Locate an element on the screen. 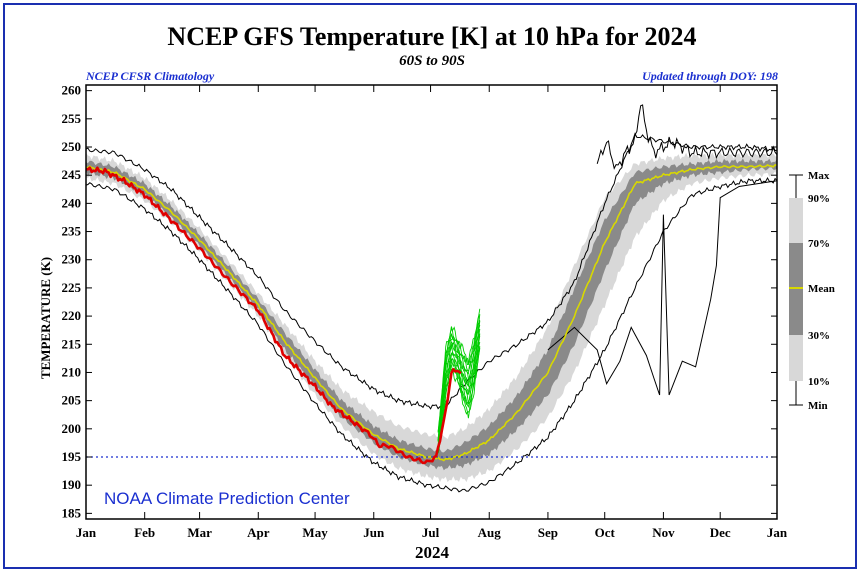  y-tick-label: 185 is located at coordinates (72, 512).